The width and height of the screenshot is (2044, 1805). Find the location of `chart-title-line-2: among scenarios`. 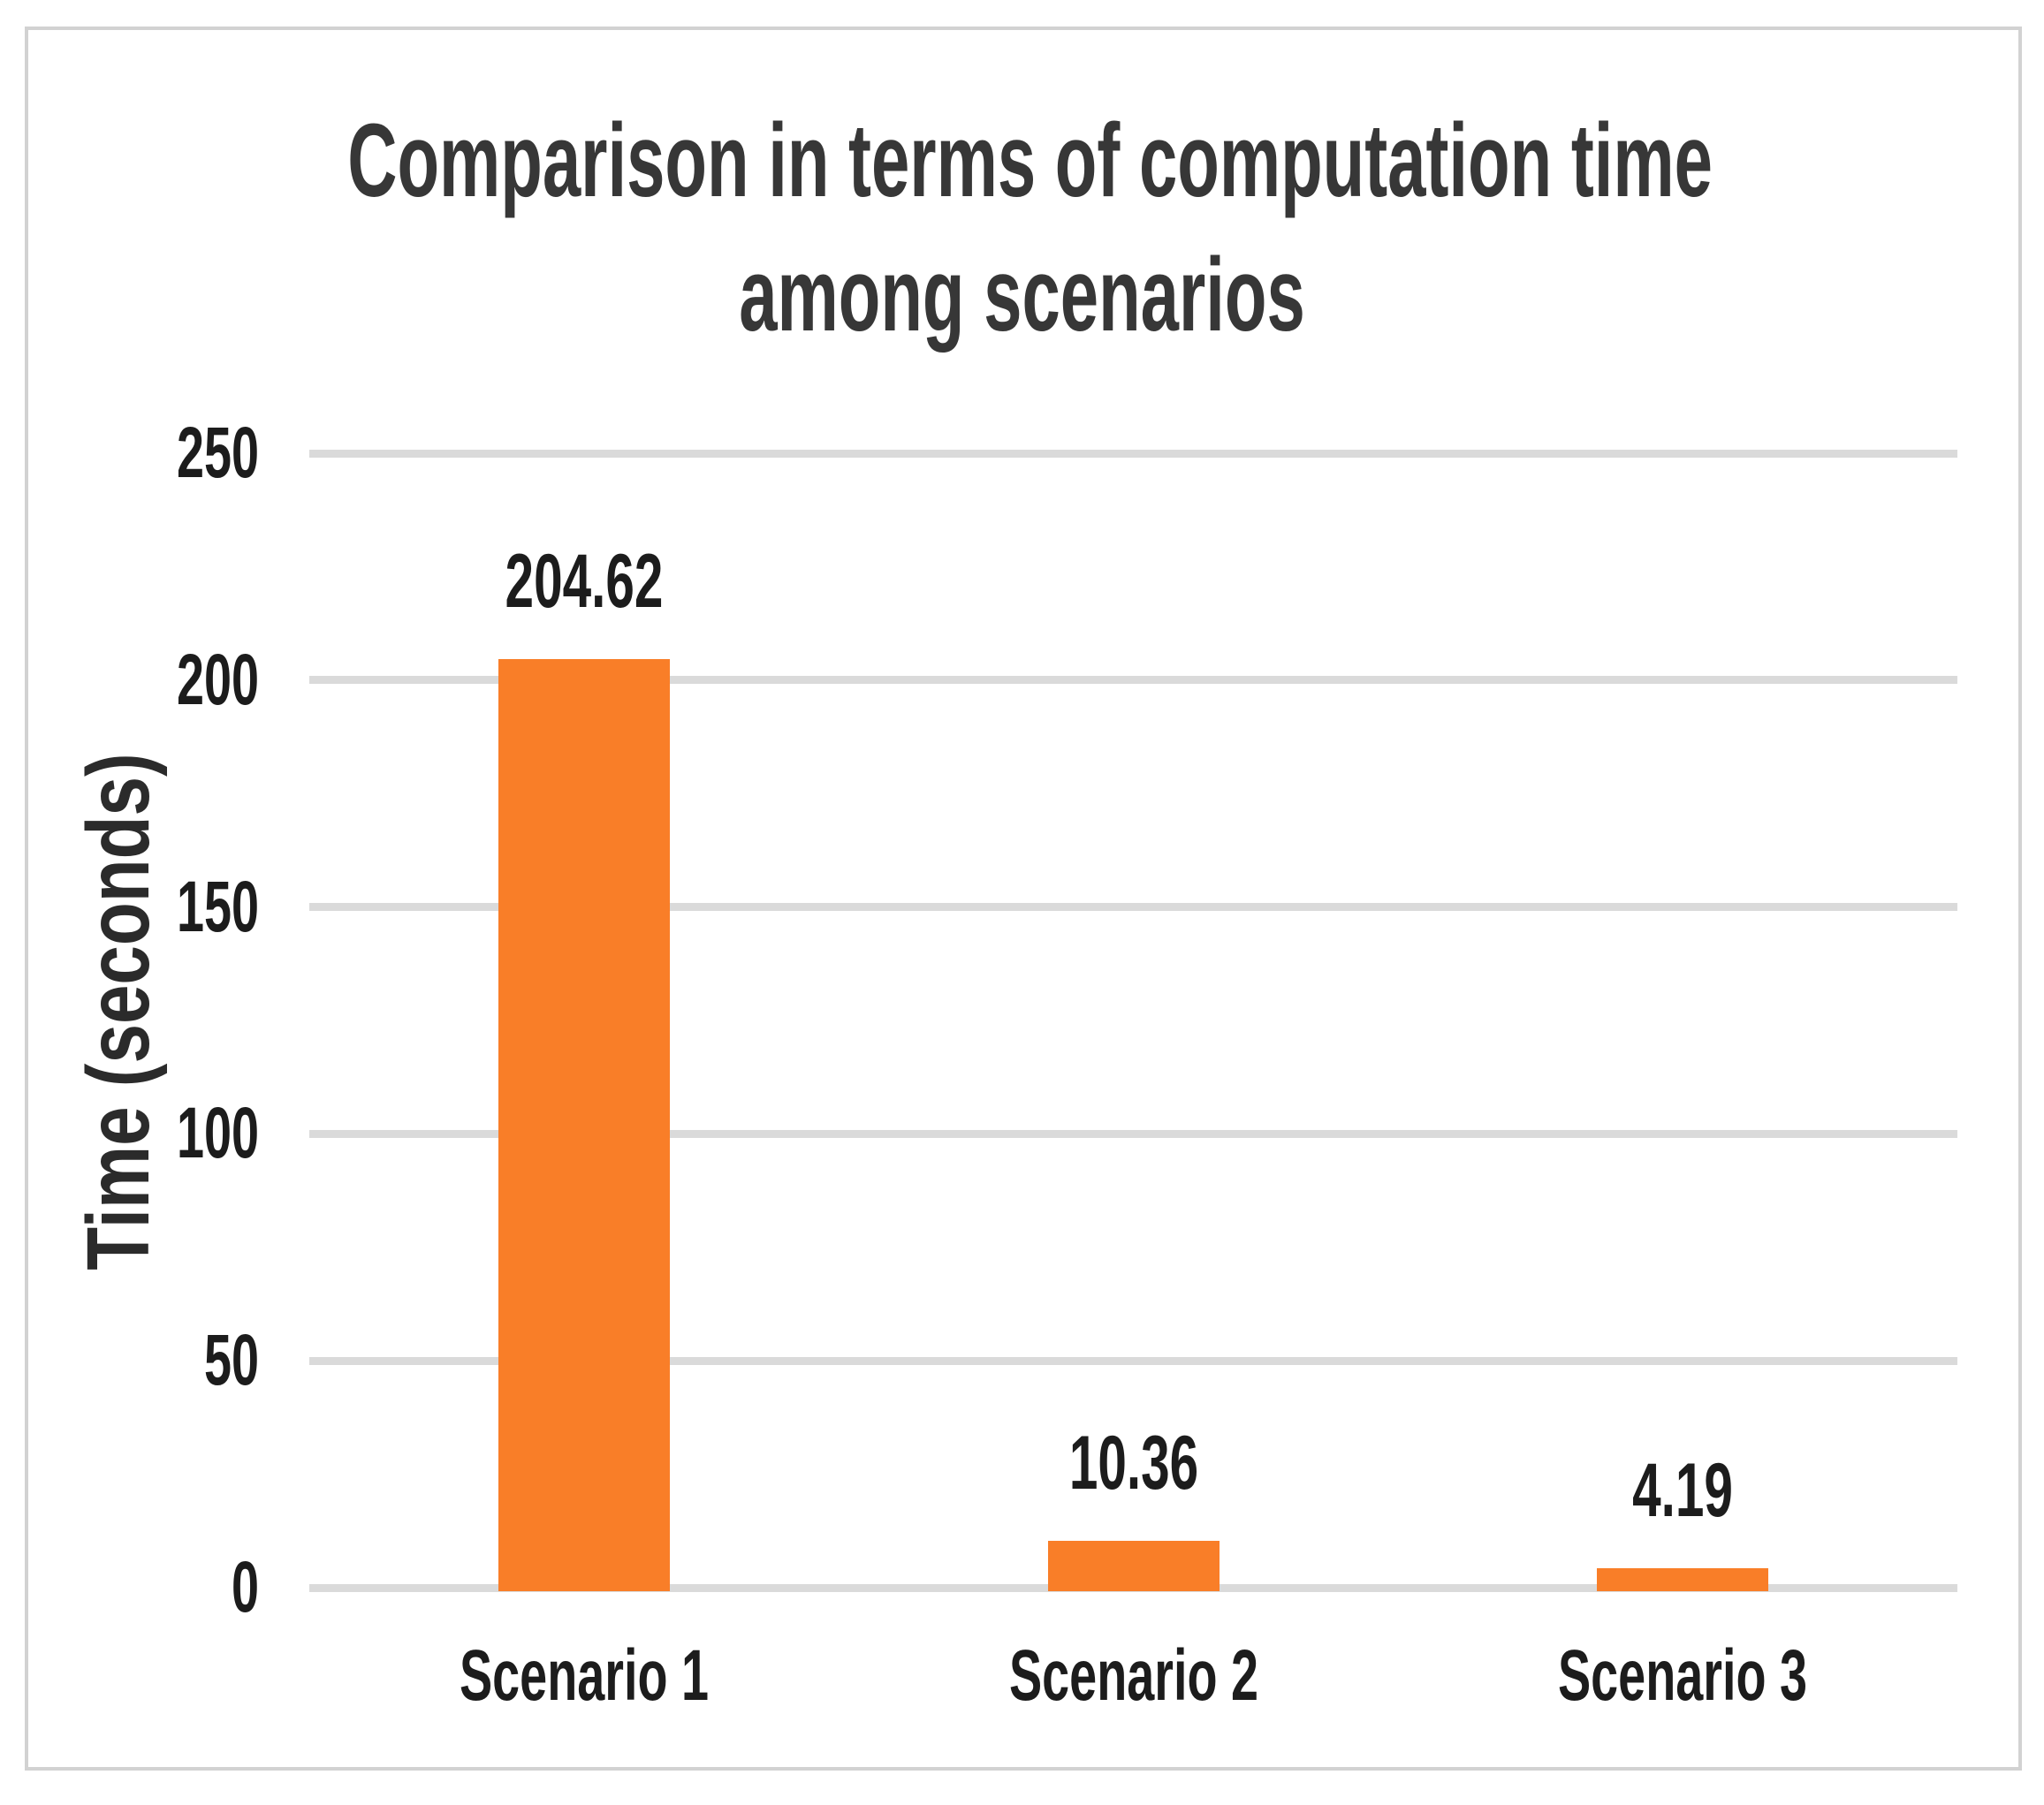

chart-title-line-2: among scenarios is located at coordinates (1022, 295).